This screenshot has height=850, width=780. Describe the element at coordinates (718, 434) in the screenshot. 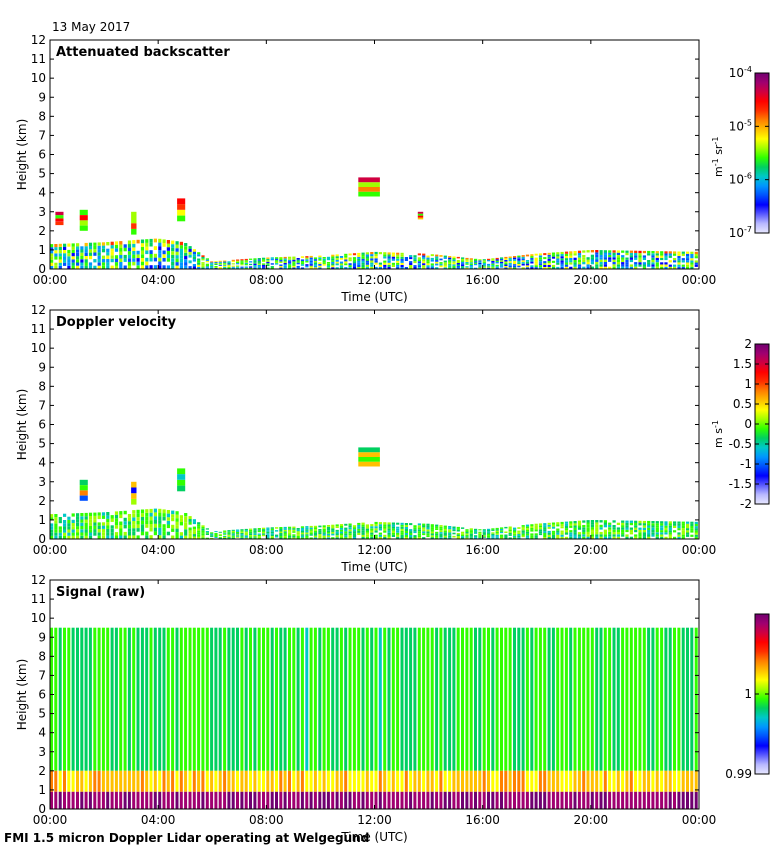

I see `colorbar-unit-label: m s-1` at that location.